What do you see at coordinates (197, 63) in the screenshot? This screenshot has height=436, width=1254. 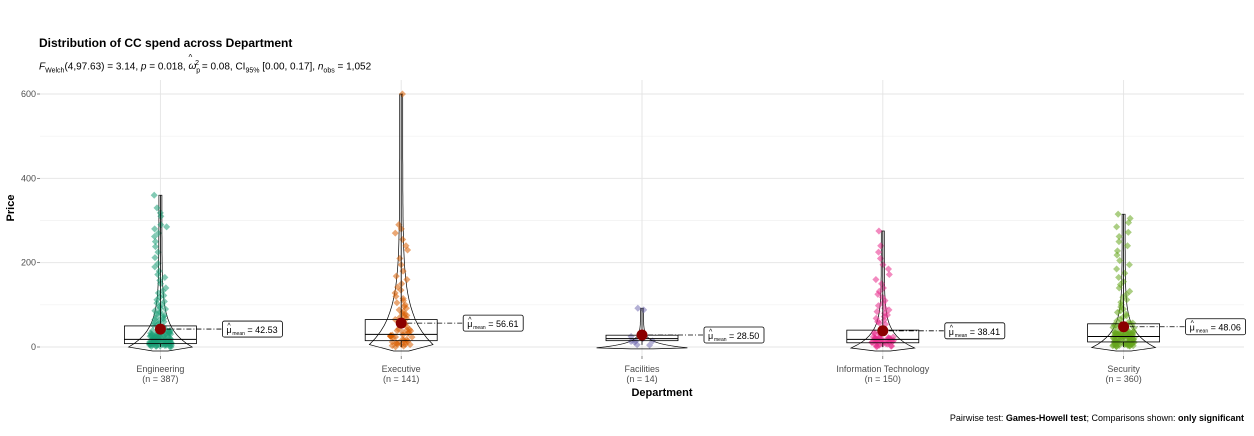 I see `omega-sup: 2` at bounding box center [197, 63].